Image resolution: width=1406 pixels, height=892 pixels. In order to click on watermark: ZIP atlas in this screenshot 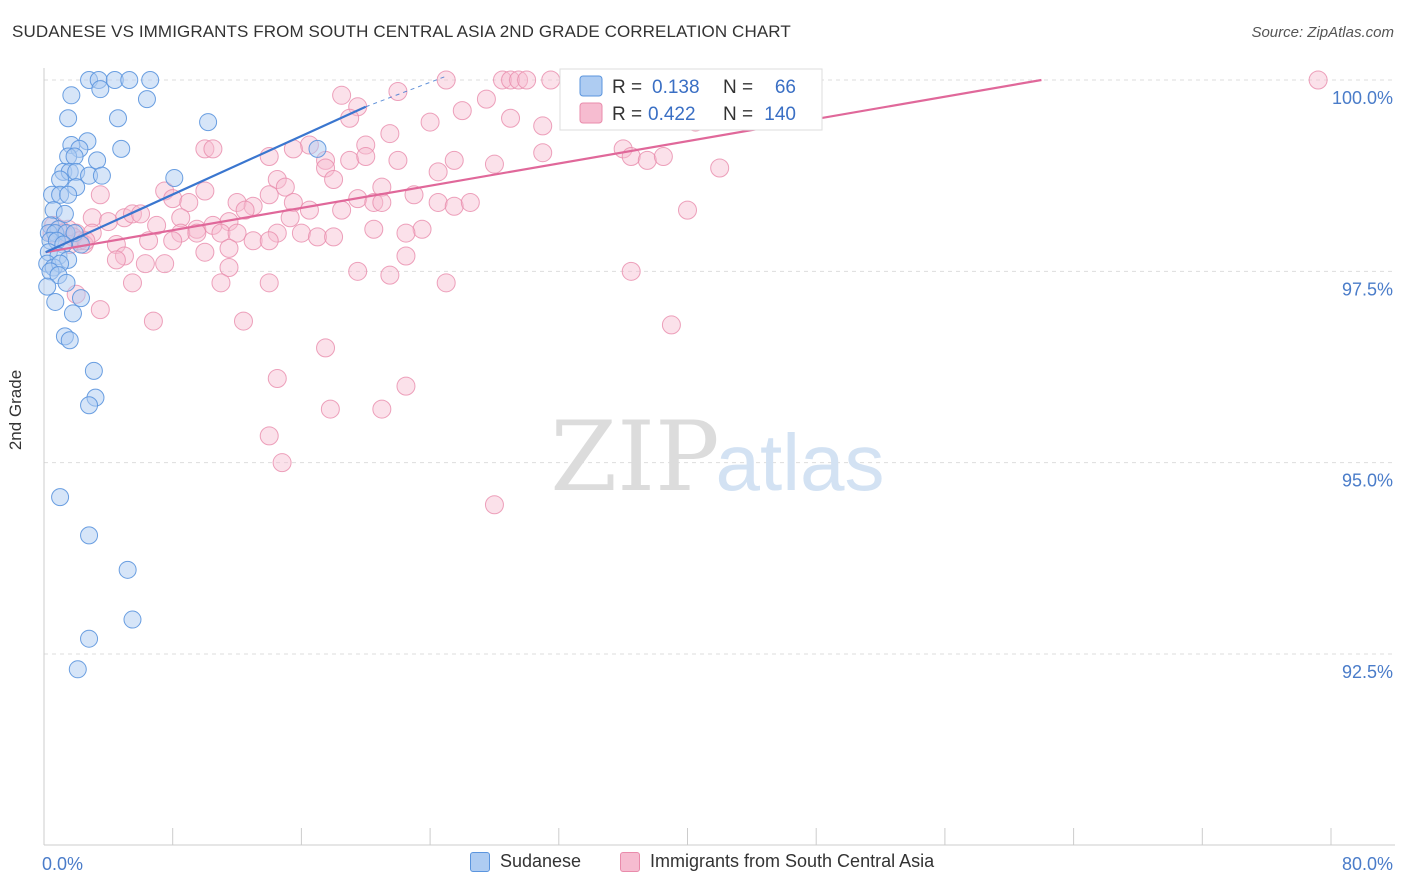, I will do `click(717, 457)`.